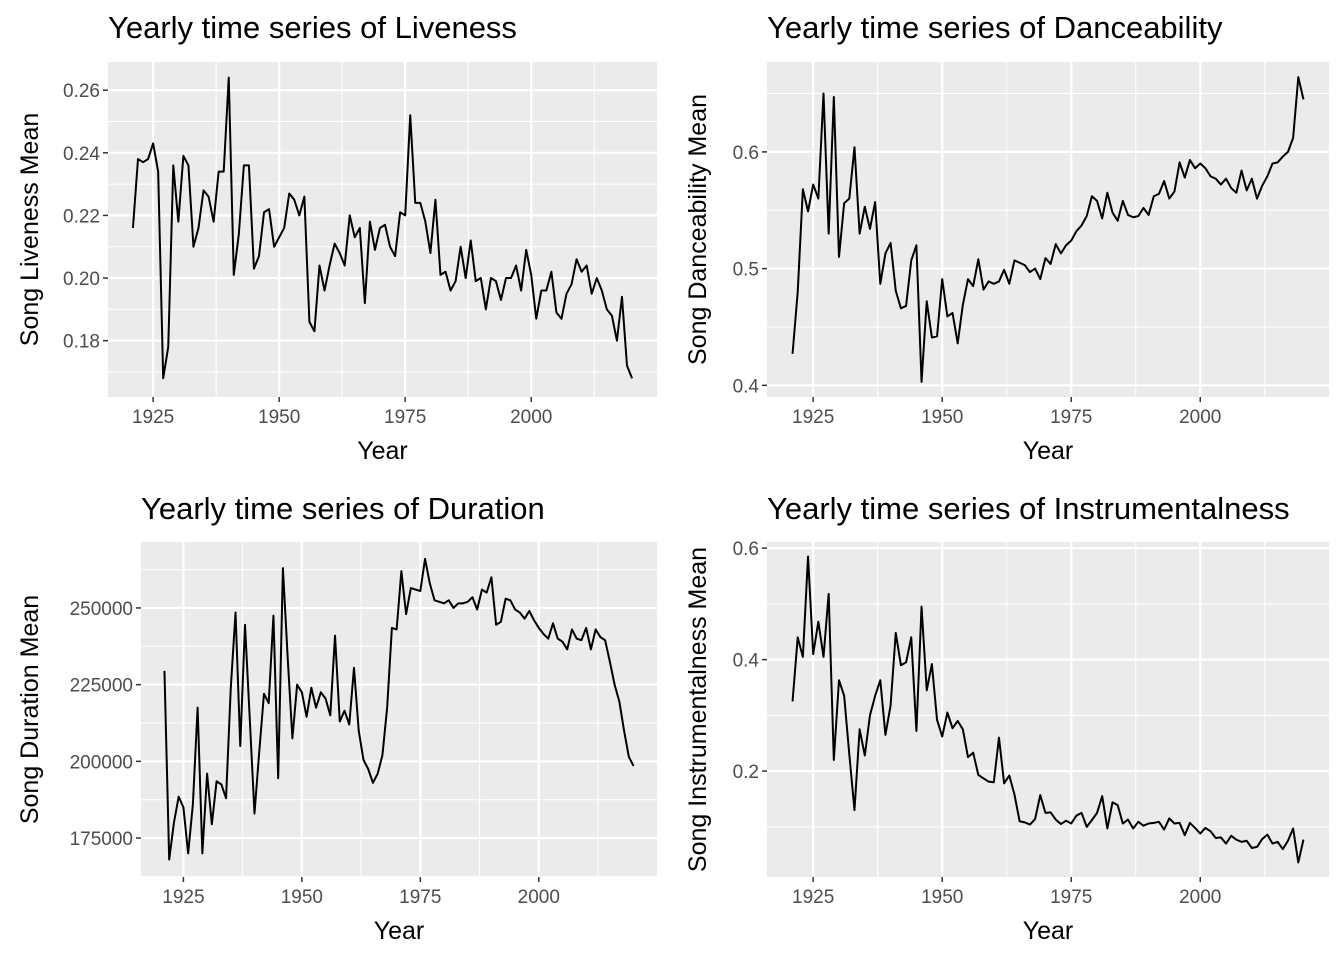  What do you see at coordinates (81, 216) in the screenshot?
I see `y-tick-label: 0.22` at bounding box center [81, 216].